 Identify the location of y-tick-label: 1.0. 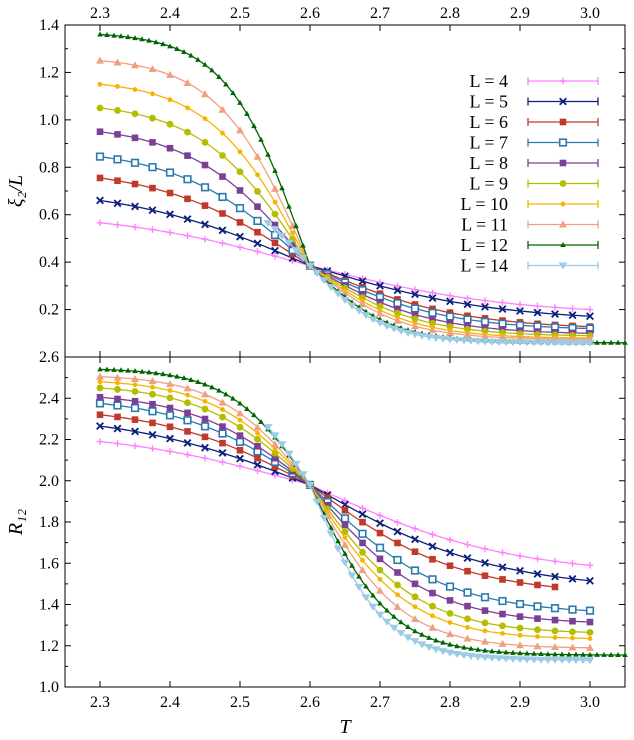
(49, 120).